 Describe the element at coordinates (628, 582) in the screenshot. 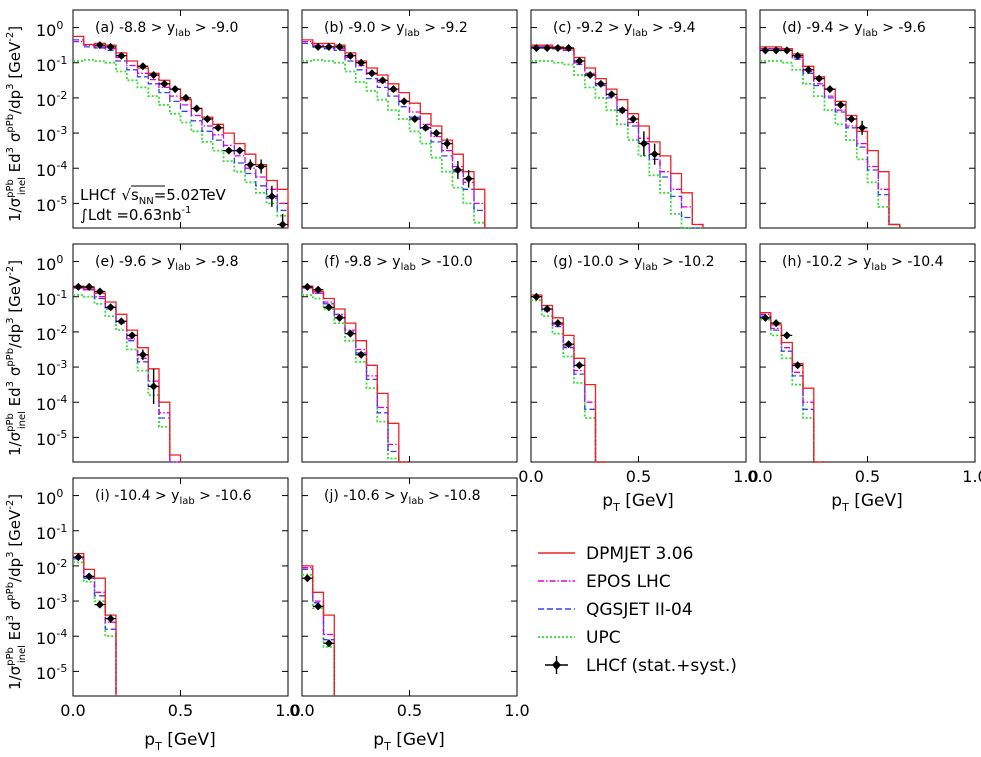

I see `legend-label-epos: EPOS LHC` at that location.